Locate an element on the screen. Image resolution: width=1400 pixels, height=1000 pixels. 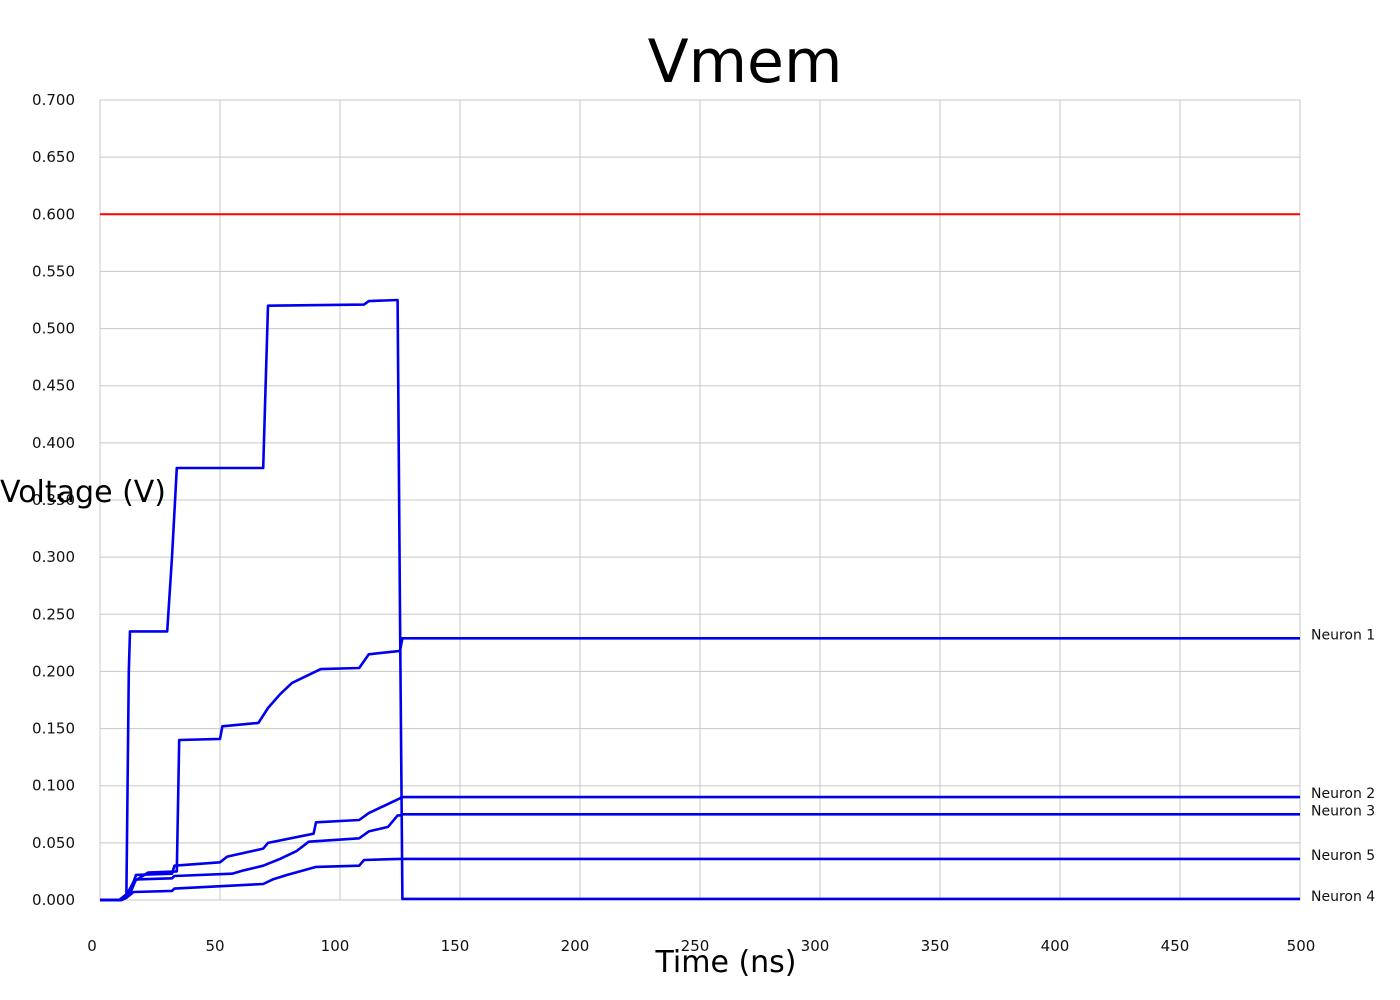
x-tick-label: 250 is located at coordinates (695, 946).